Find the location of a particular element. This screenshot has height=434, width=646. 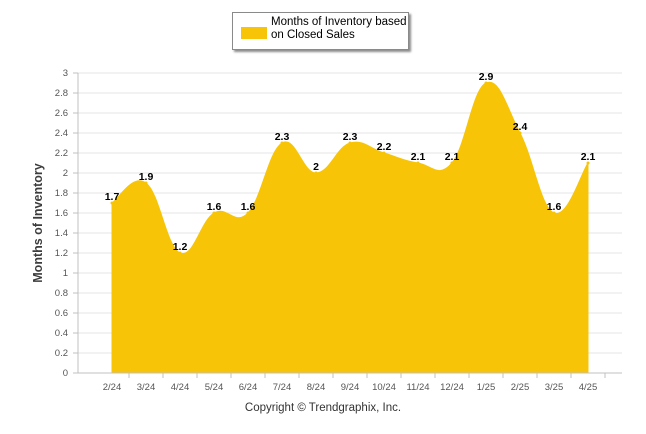

y-tick-label: 0 is located at coordinates (65, 373).